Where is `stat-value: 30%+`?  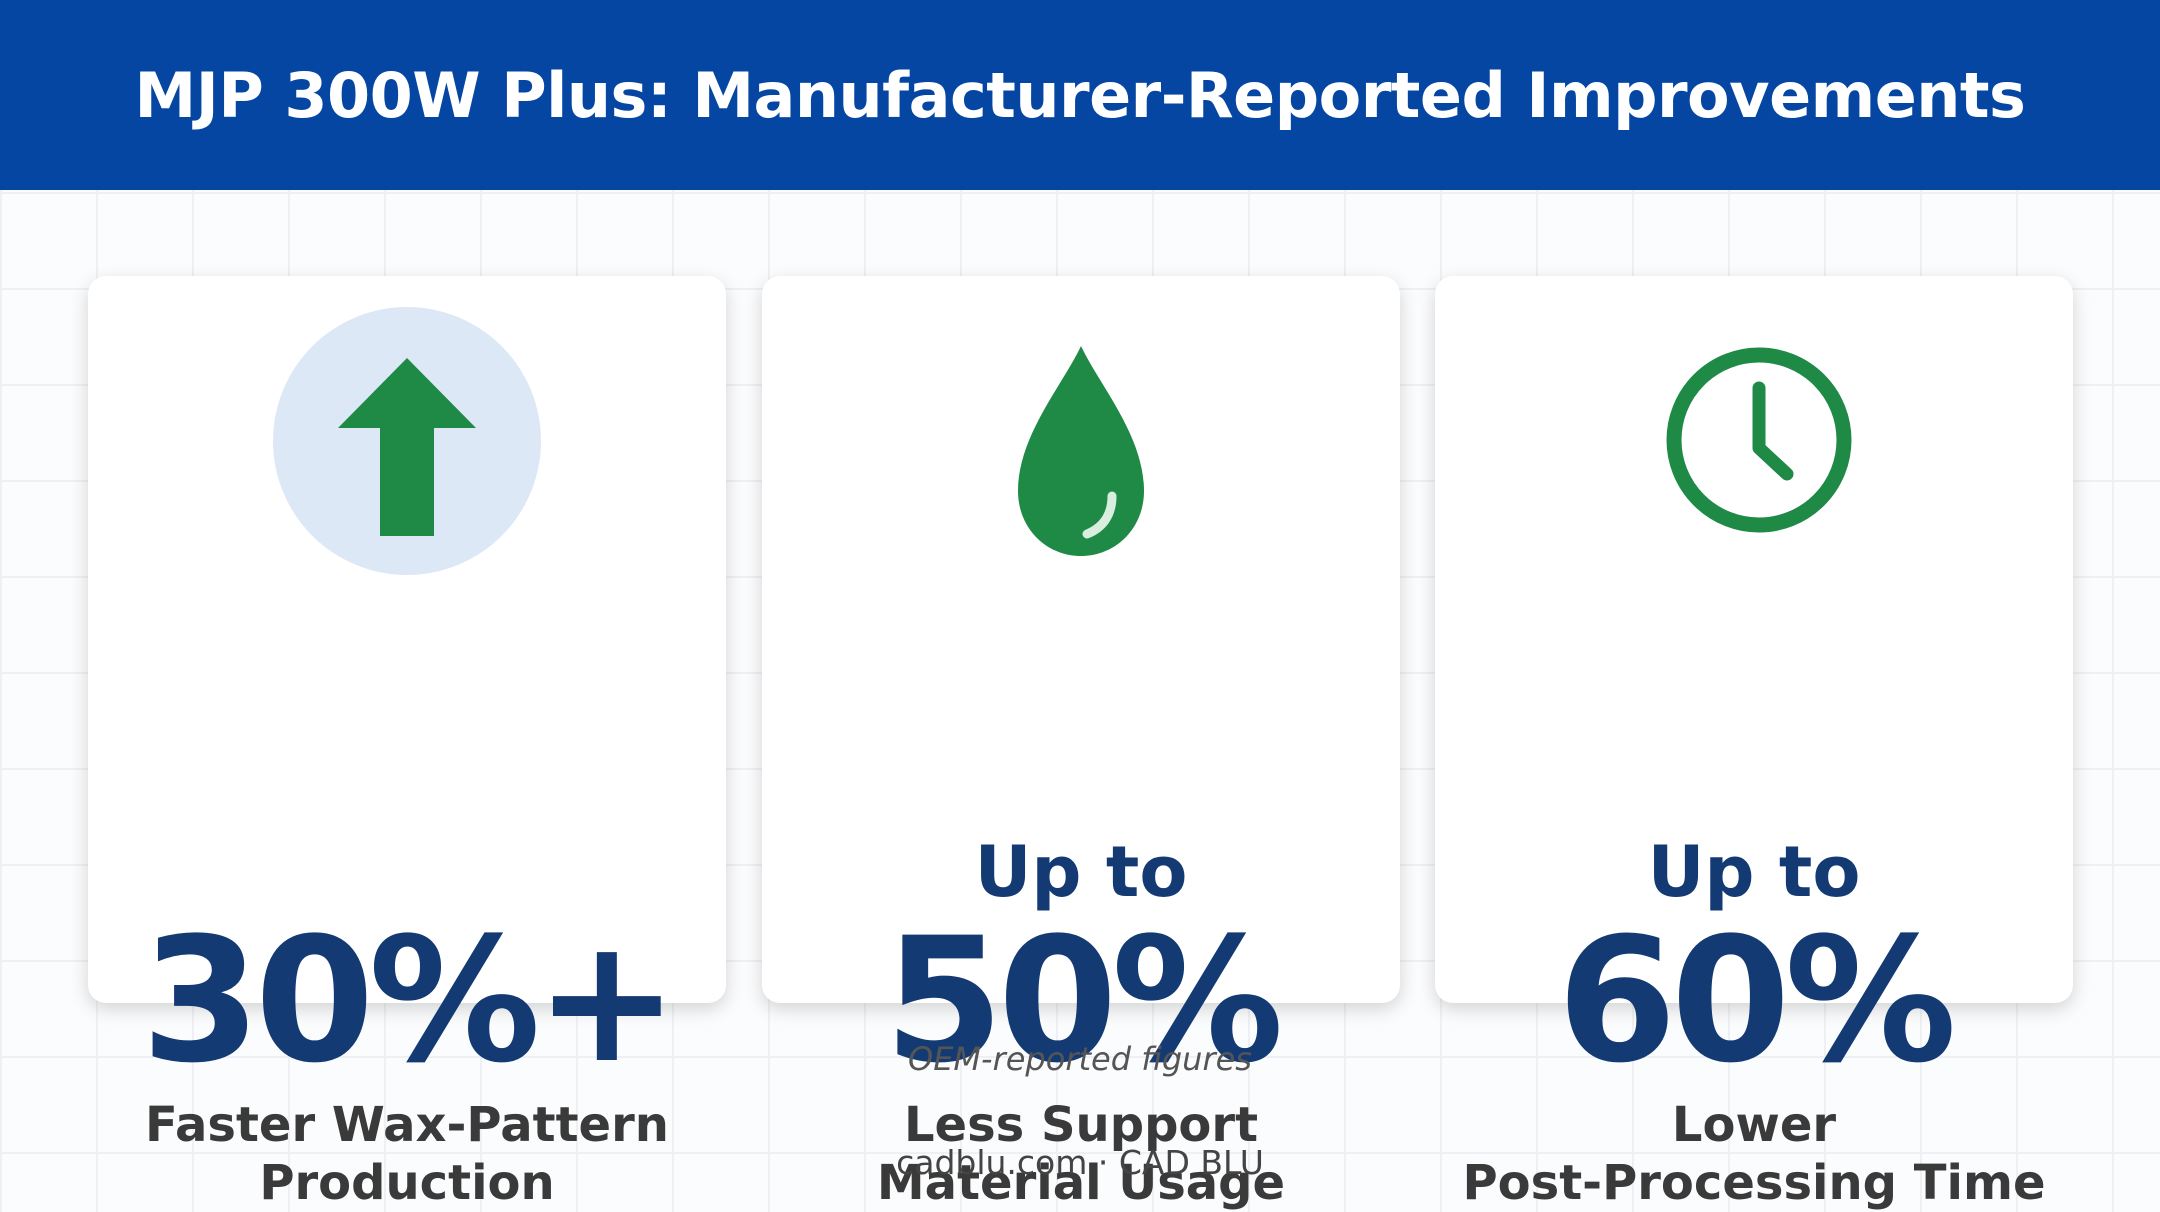 stat-value: 30%+ is located at coordinates (410, 1000).